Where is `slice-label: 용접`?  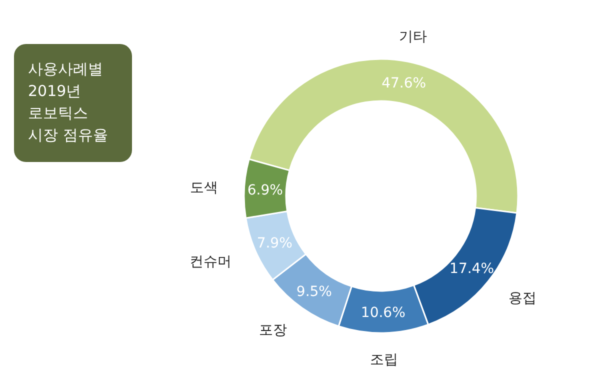
slice-label: 용접 is located at coordinates (522, 298).